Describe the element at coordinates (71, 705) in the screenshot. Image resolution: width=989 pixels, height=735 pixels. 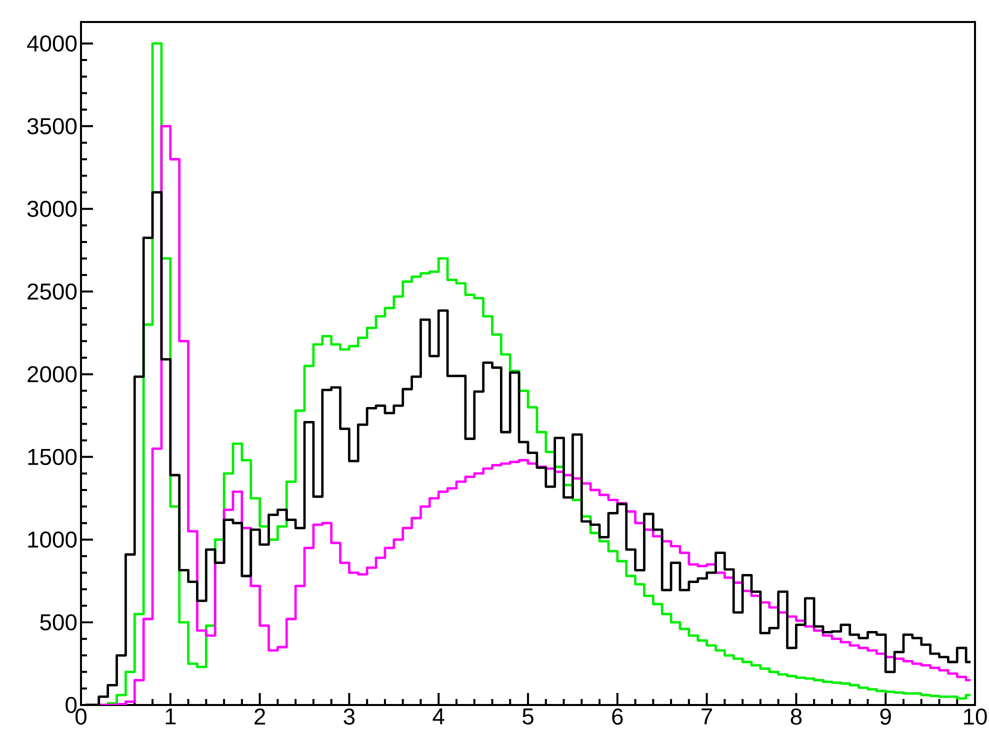
I see `y-tick-label: 0` at that location.